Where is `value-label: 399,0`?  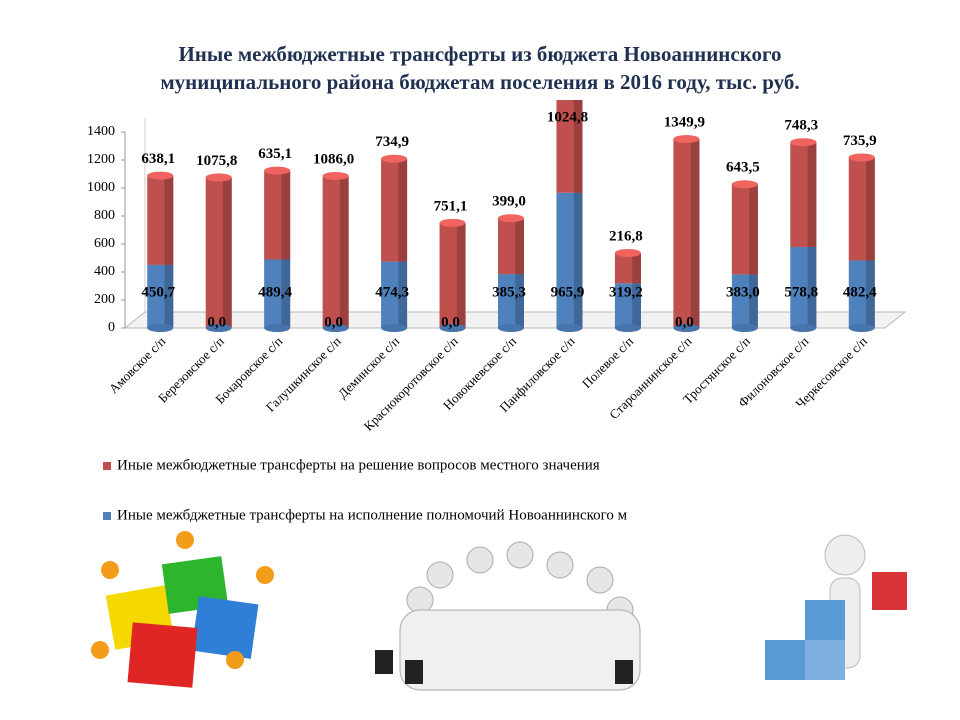
value-label: 399,0 is located at coordinates (509, 202).